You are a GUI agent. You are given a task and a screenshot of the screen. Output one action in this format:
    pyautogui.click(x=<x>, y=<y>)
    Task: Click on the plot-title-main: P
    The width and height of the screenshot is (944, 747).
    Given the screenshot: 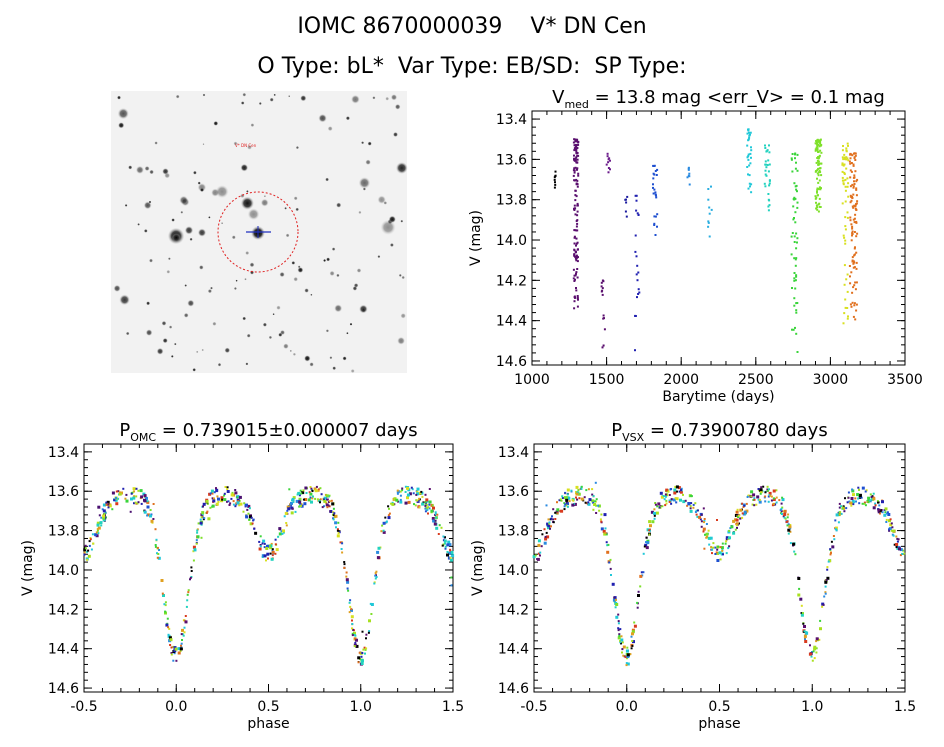 What is the action you would take?
    pyautogui.click(x=616, y=430)
    